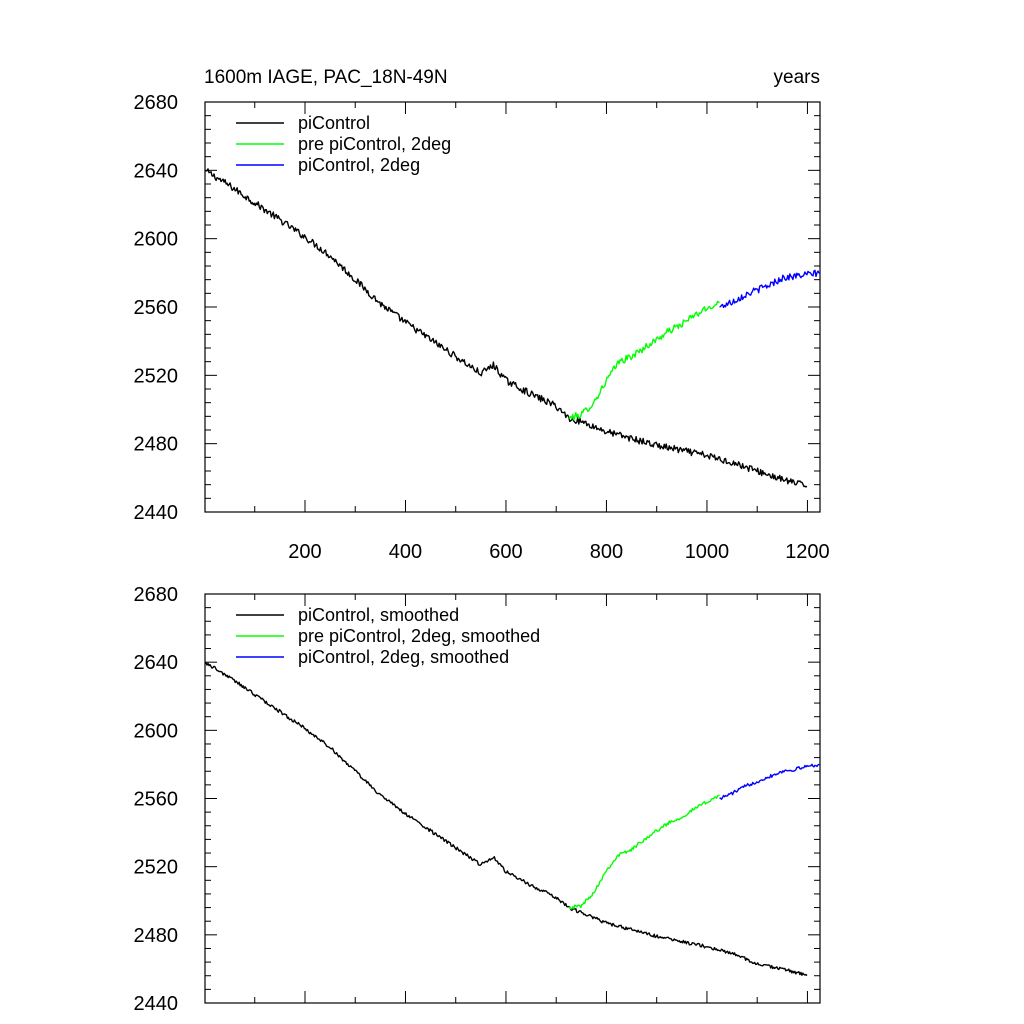 The image size is (1024, 1024). I want to click on legend-label: pre piControl, 2deg, smoothed, so click(419, 636).